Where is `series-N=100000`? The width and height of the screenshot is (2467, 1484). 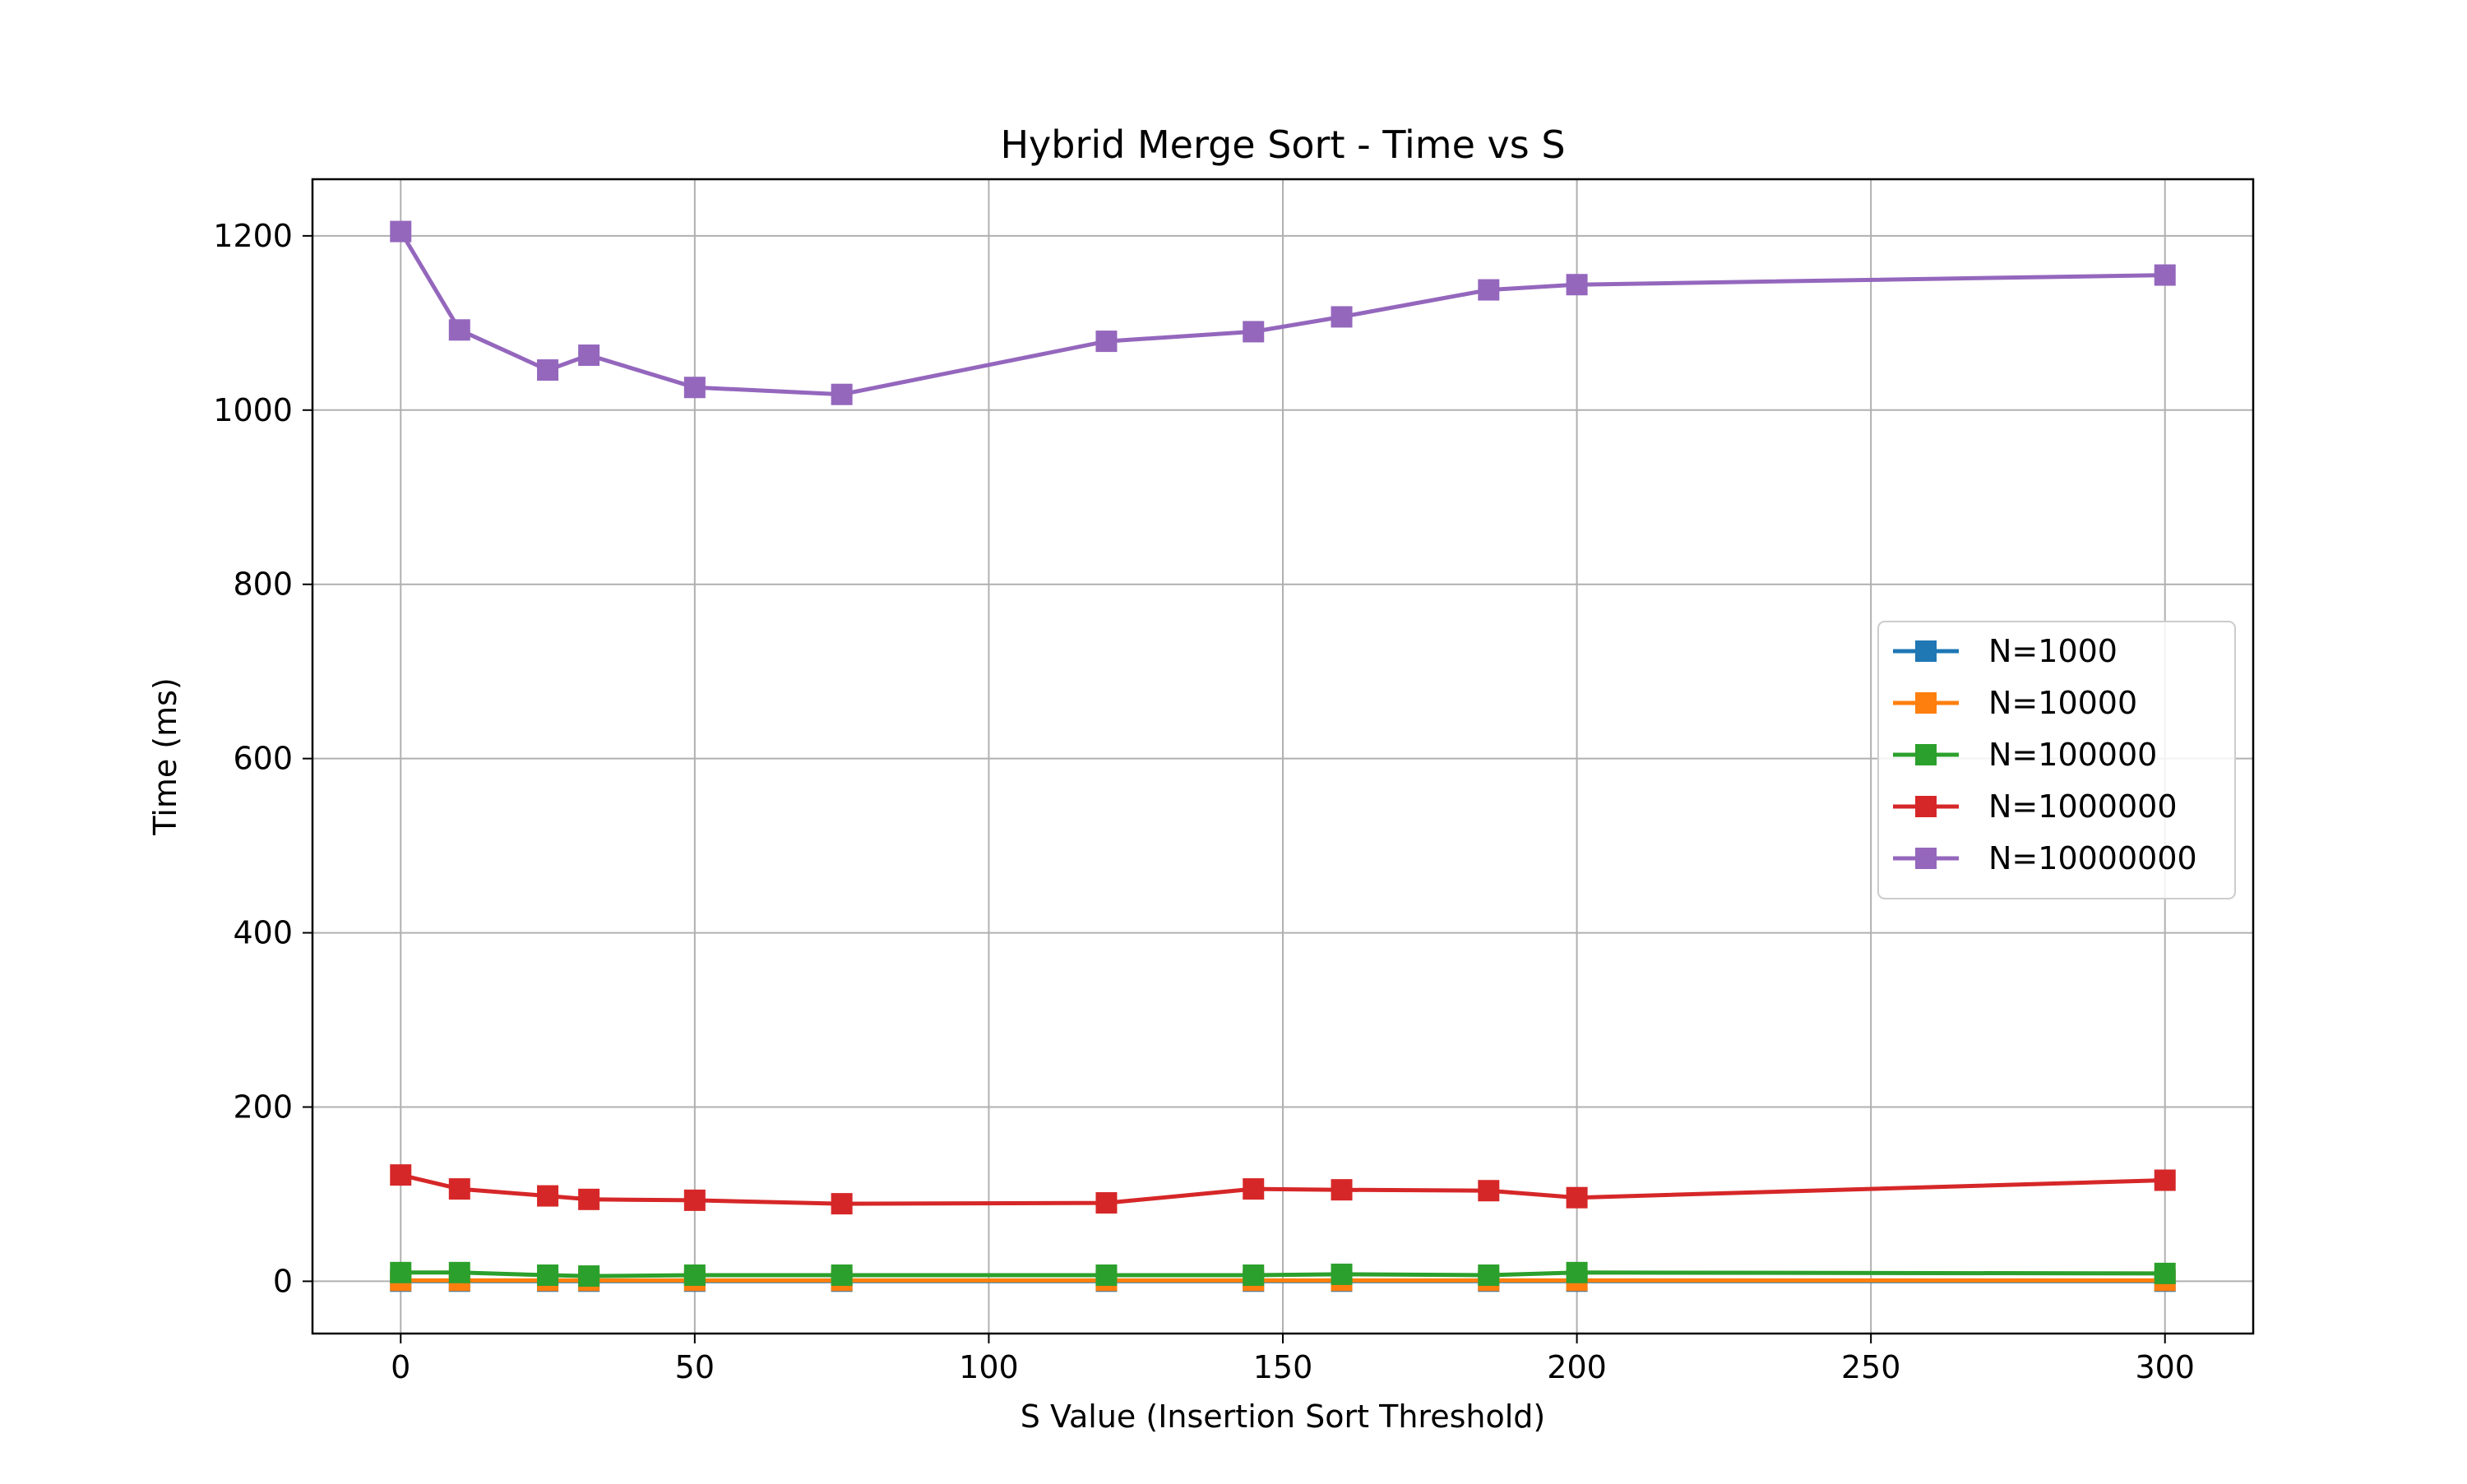
series-N=100000 is located at coordinates (1283, 1274).